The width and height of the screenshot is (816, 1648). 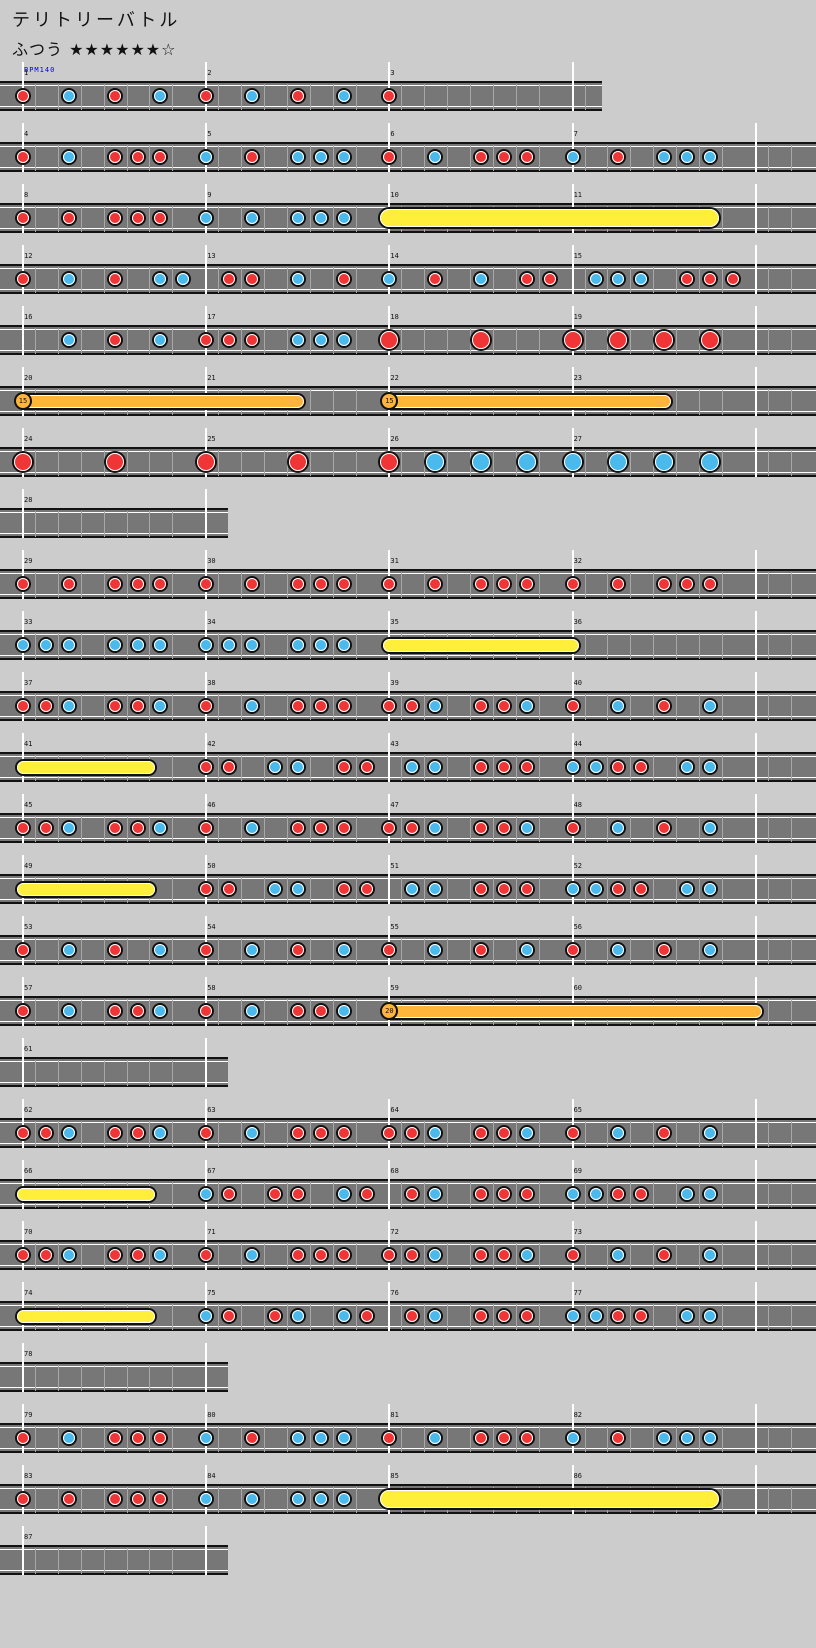 What do you see at coordinates (389, 340) in the screenshot?
I see `big-don-note` at bounding box center [389, 340].